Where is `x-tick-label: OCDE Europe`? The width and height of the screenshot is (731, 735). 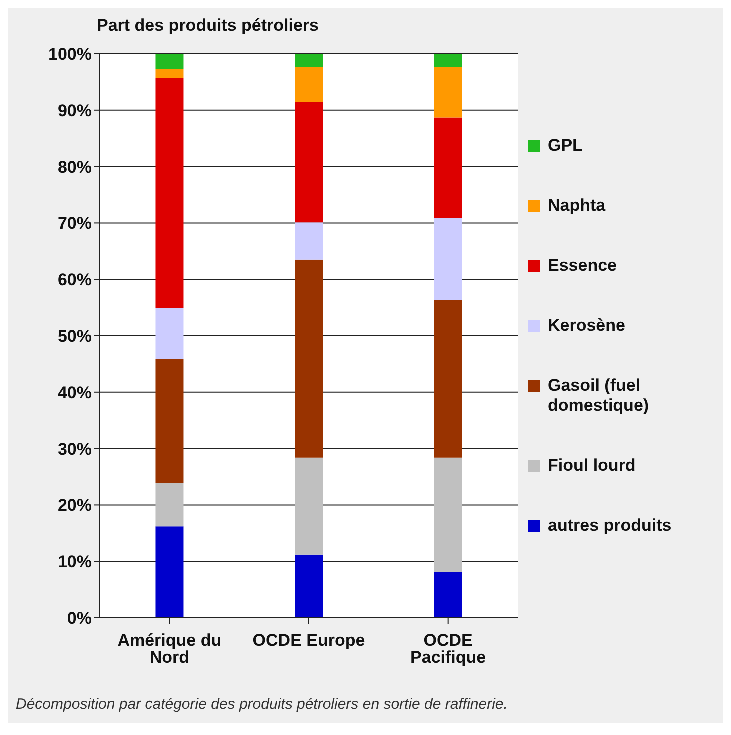 x-tick-label: OCDE Europe is located at coordinates (309, 640).